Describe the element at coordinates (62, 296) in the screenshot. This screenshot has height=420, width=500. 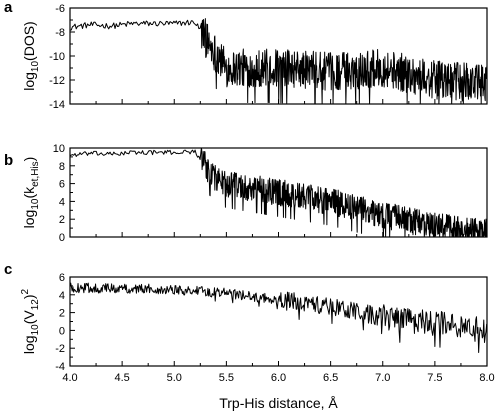
I see `y-tick-label-c: 4` at that location.